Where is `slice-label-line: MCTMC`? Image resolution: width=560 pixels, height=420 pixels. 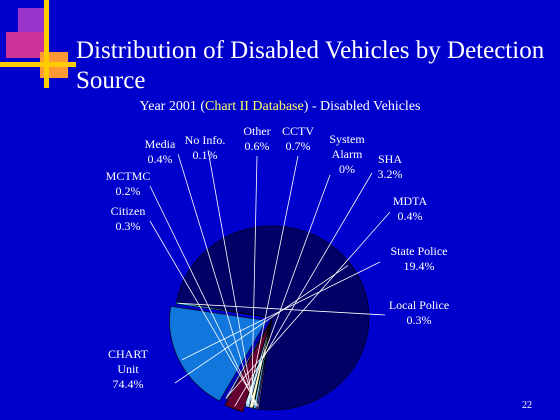
slice-label-line: MCTMC is located at coordinates (128, 176).